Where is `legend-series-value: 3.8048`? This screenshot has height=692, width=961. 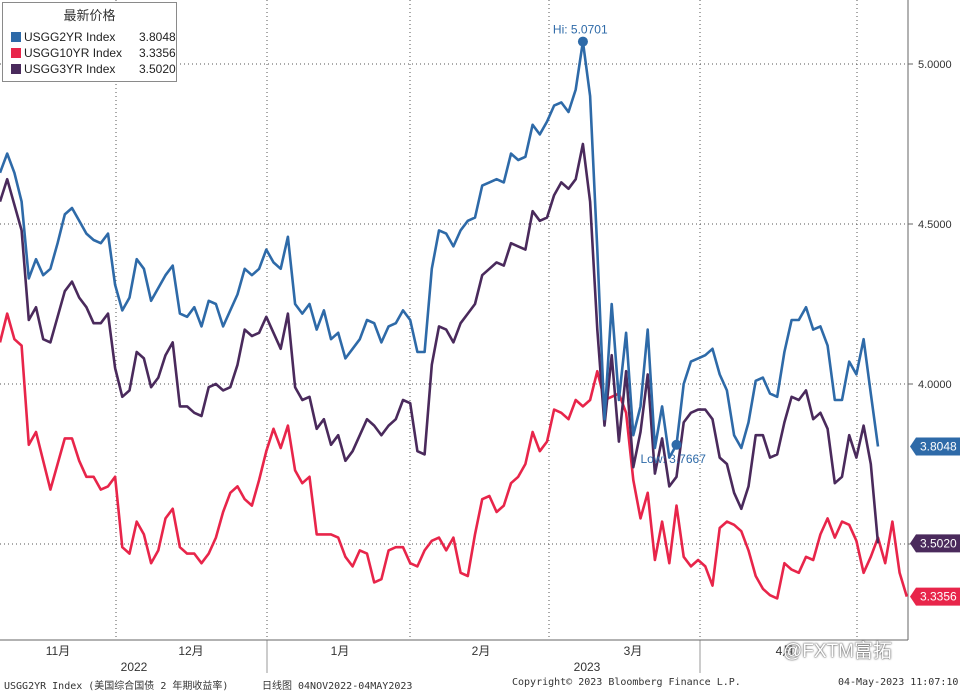
legend-series-value: 3.8048 is located at coordinates (157, 37).